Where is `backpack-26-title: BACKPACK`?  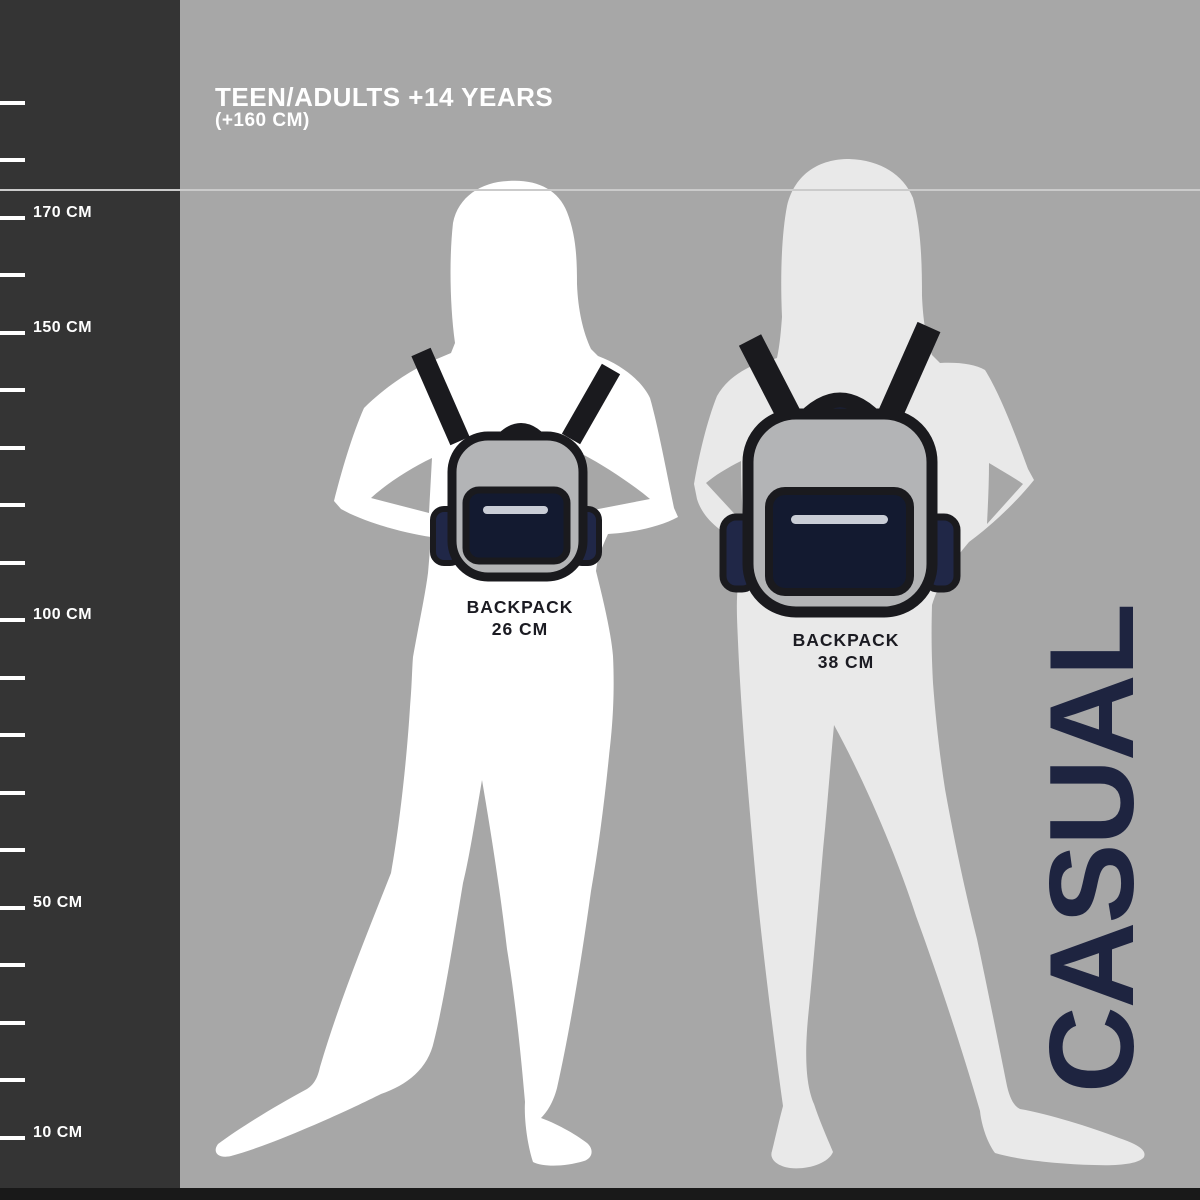 backpack-26-title: BACKPACK is located at coordinates (520, 607).